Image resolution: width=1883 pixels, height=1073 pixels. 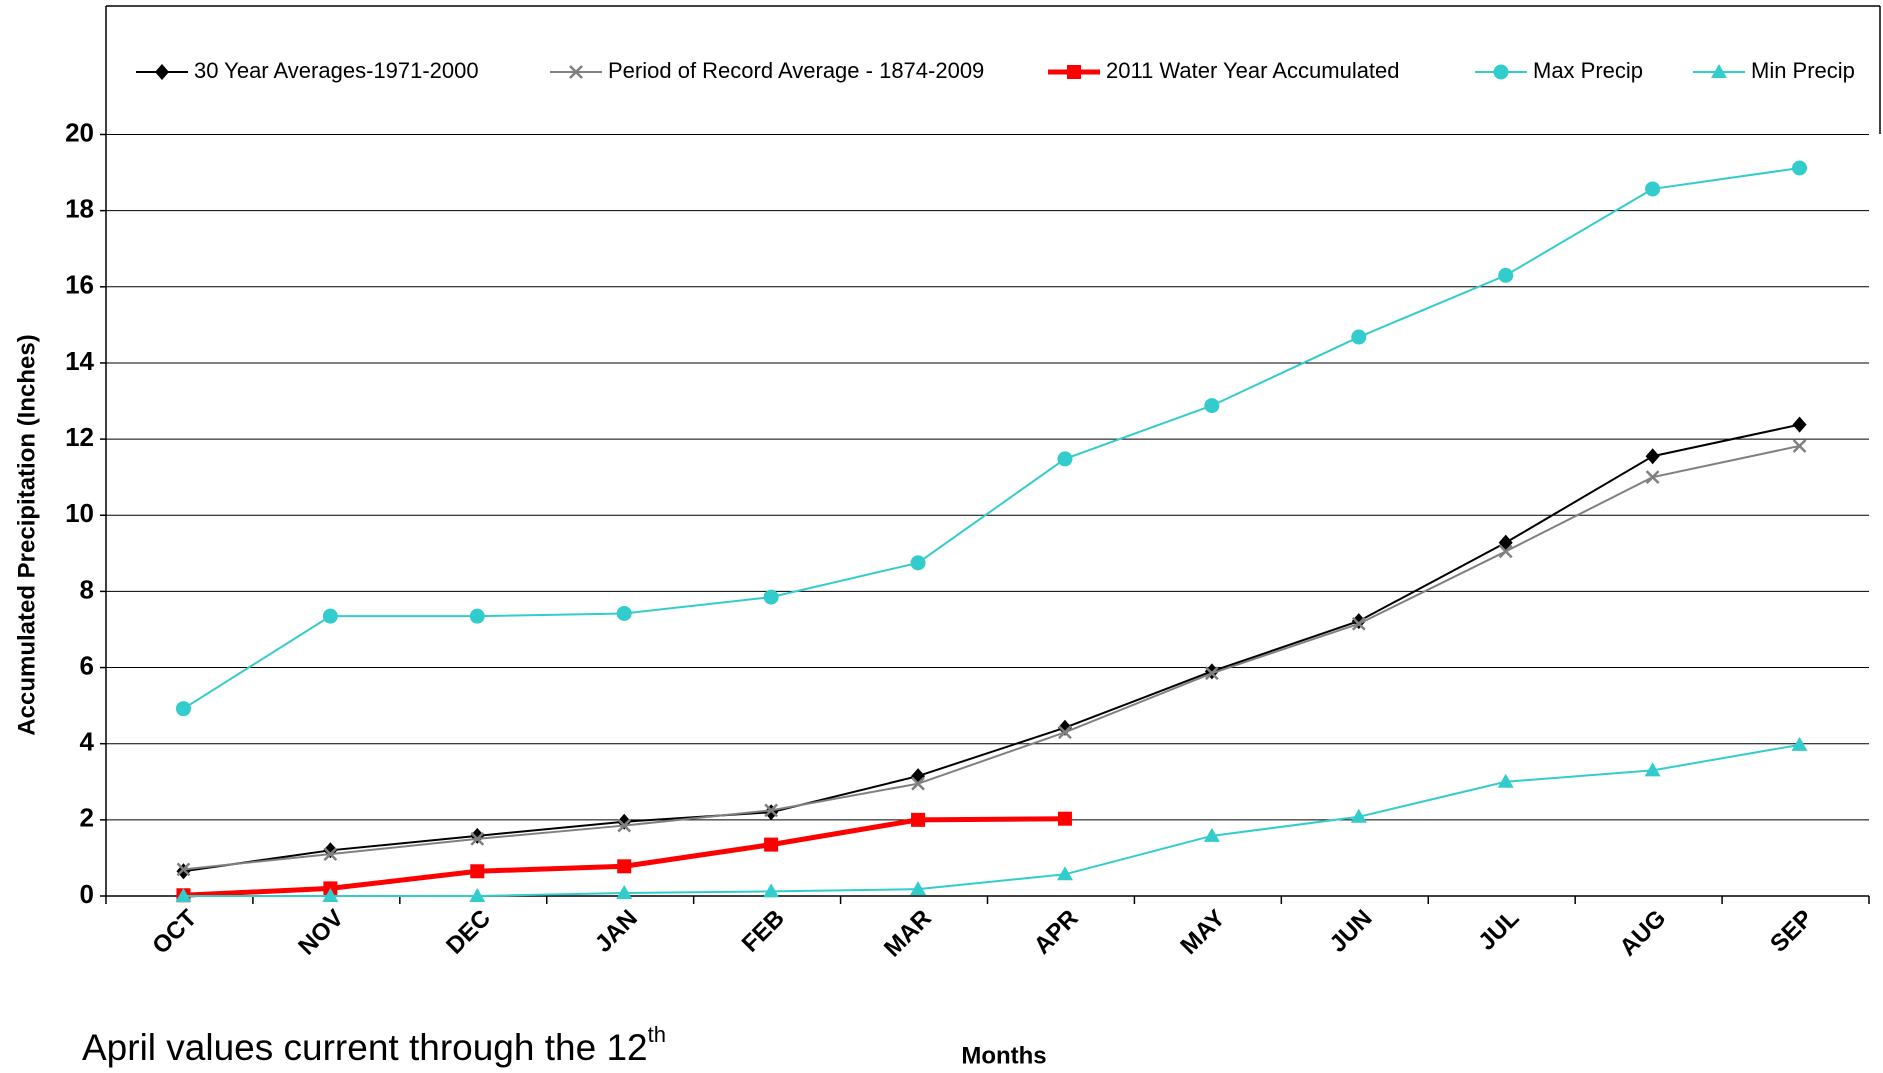 What do you see at coordinates (1056, 932) in the screenshot?
I see `x-tick-label: APR` at bounding box center [1056, 932].